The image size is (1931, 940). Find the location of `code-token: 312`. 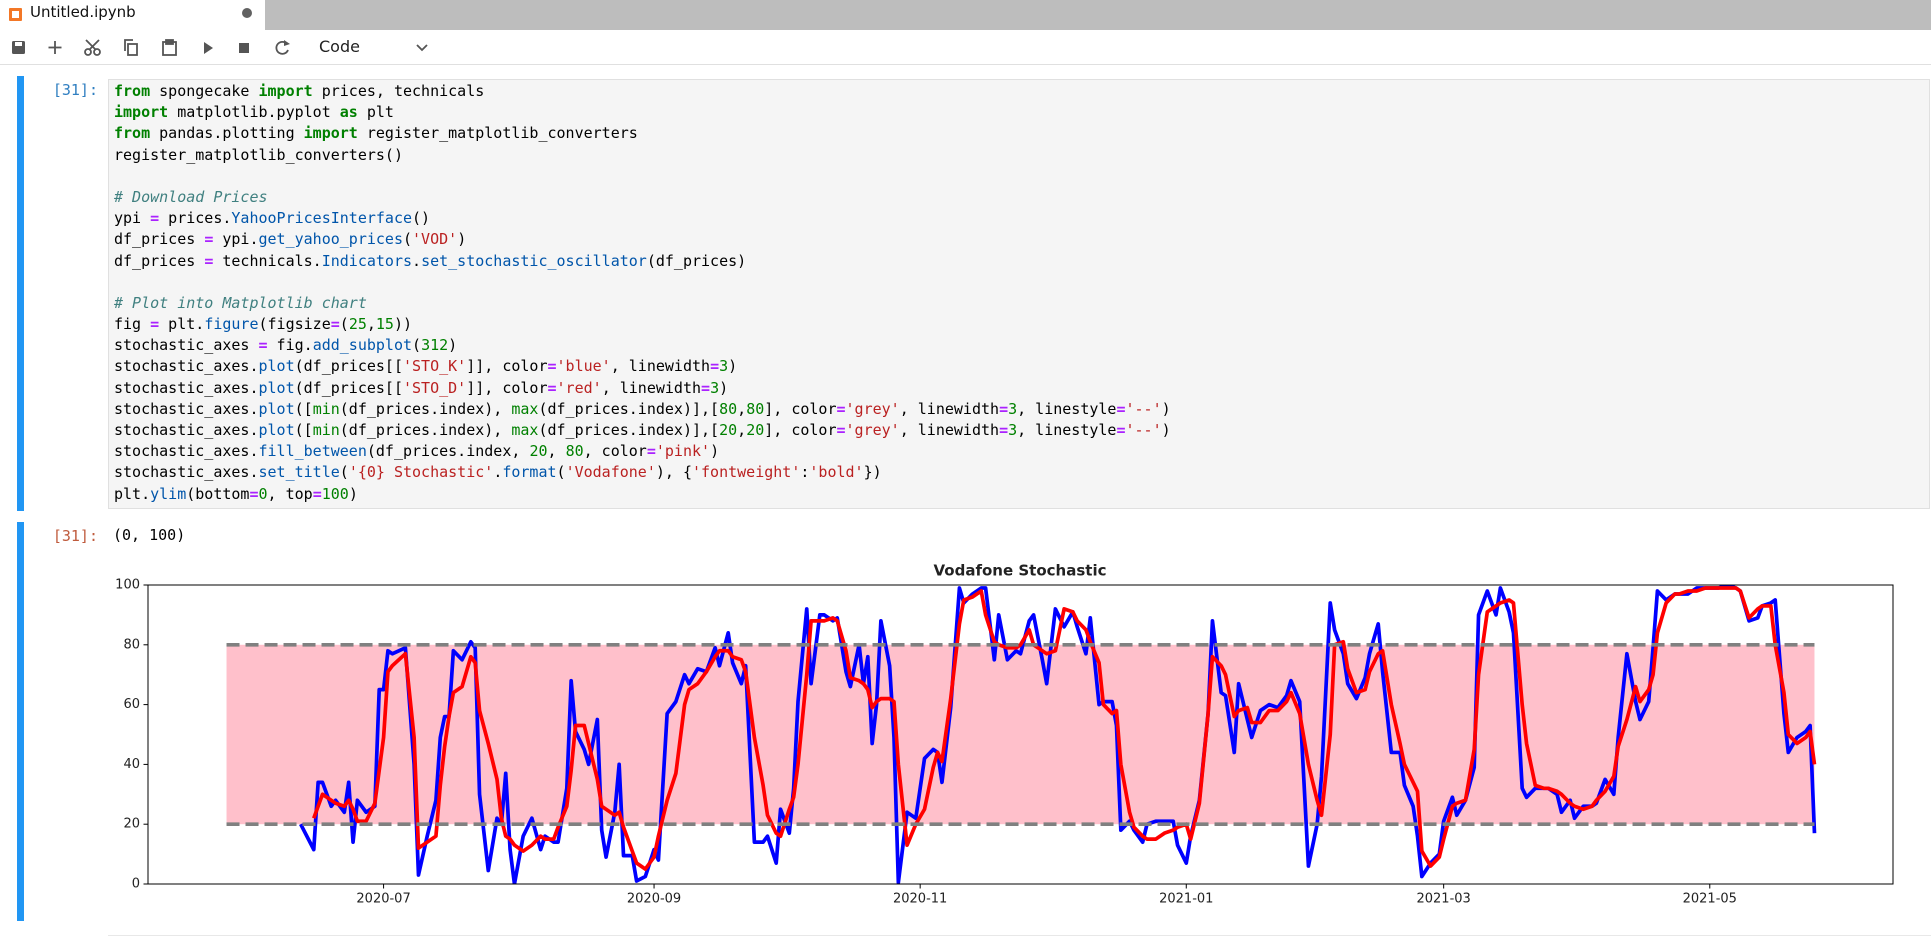

code-token: 312 is located at coordinates (435, 345).